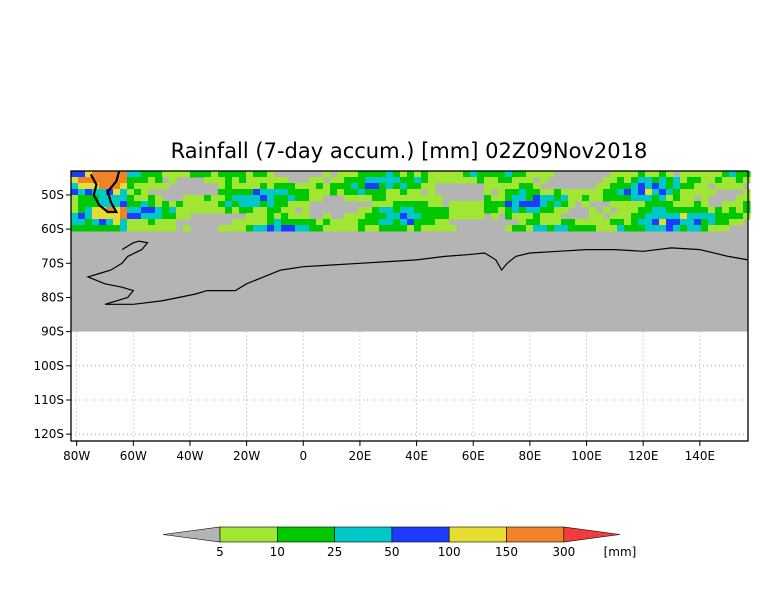  Describe the element at coordinates (191, 534) in the screenshot. I see `colorbar-under-triangle` at that location.